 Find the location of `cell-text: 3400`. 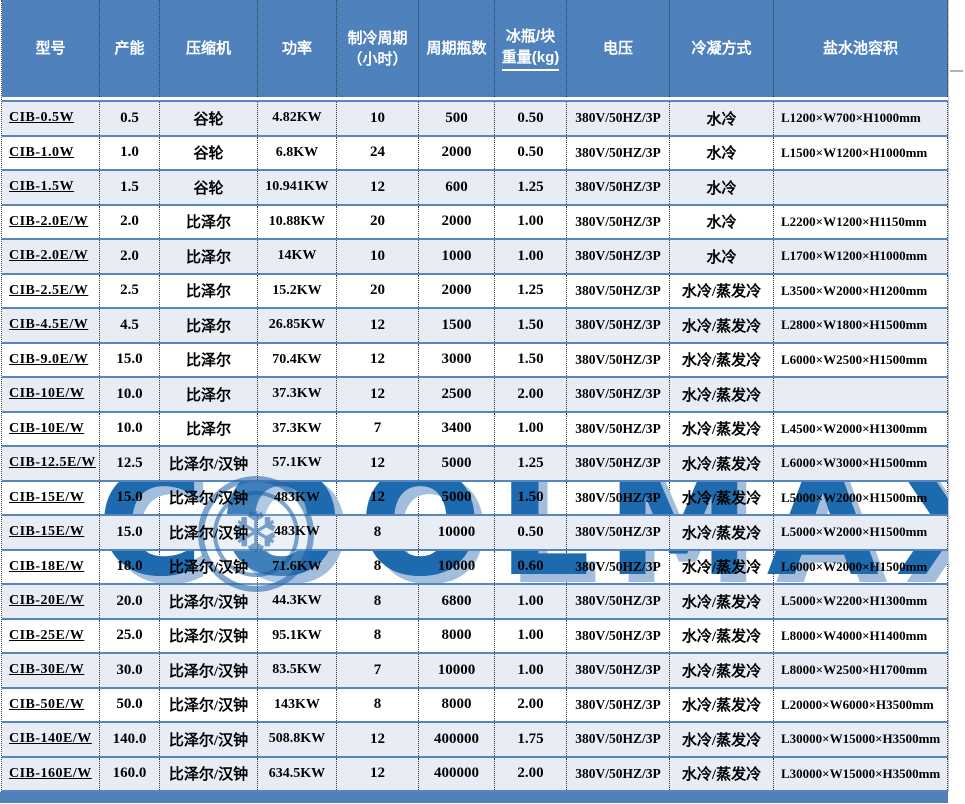

cell-text: 3400 is located at coordinates (456, 428).